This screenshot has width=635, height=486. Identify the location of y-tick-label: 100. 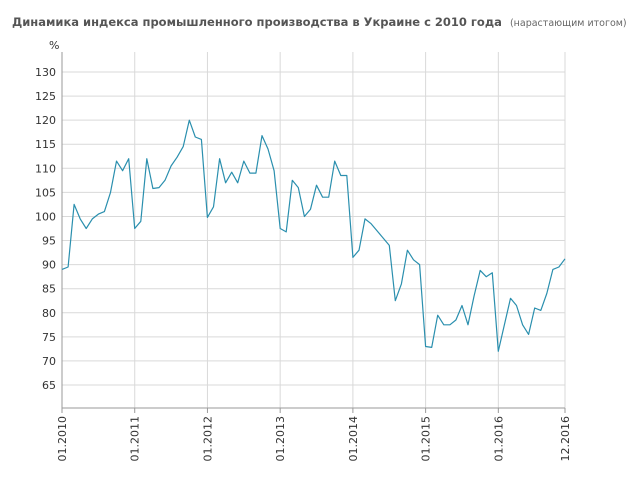
(45, 216).